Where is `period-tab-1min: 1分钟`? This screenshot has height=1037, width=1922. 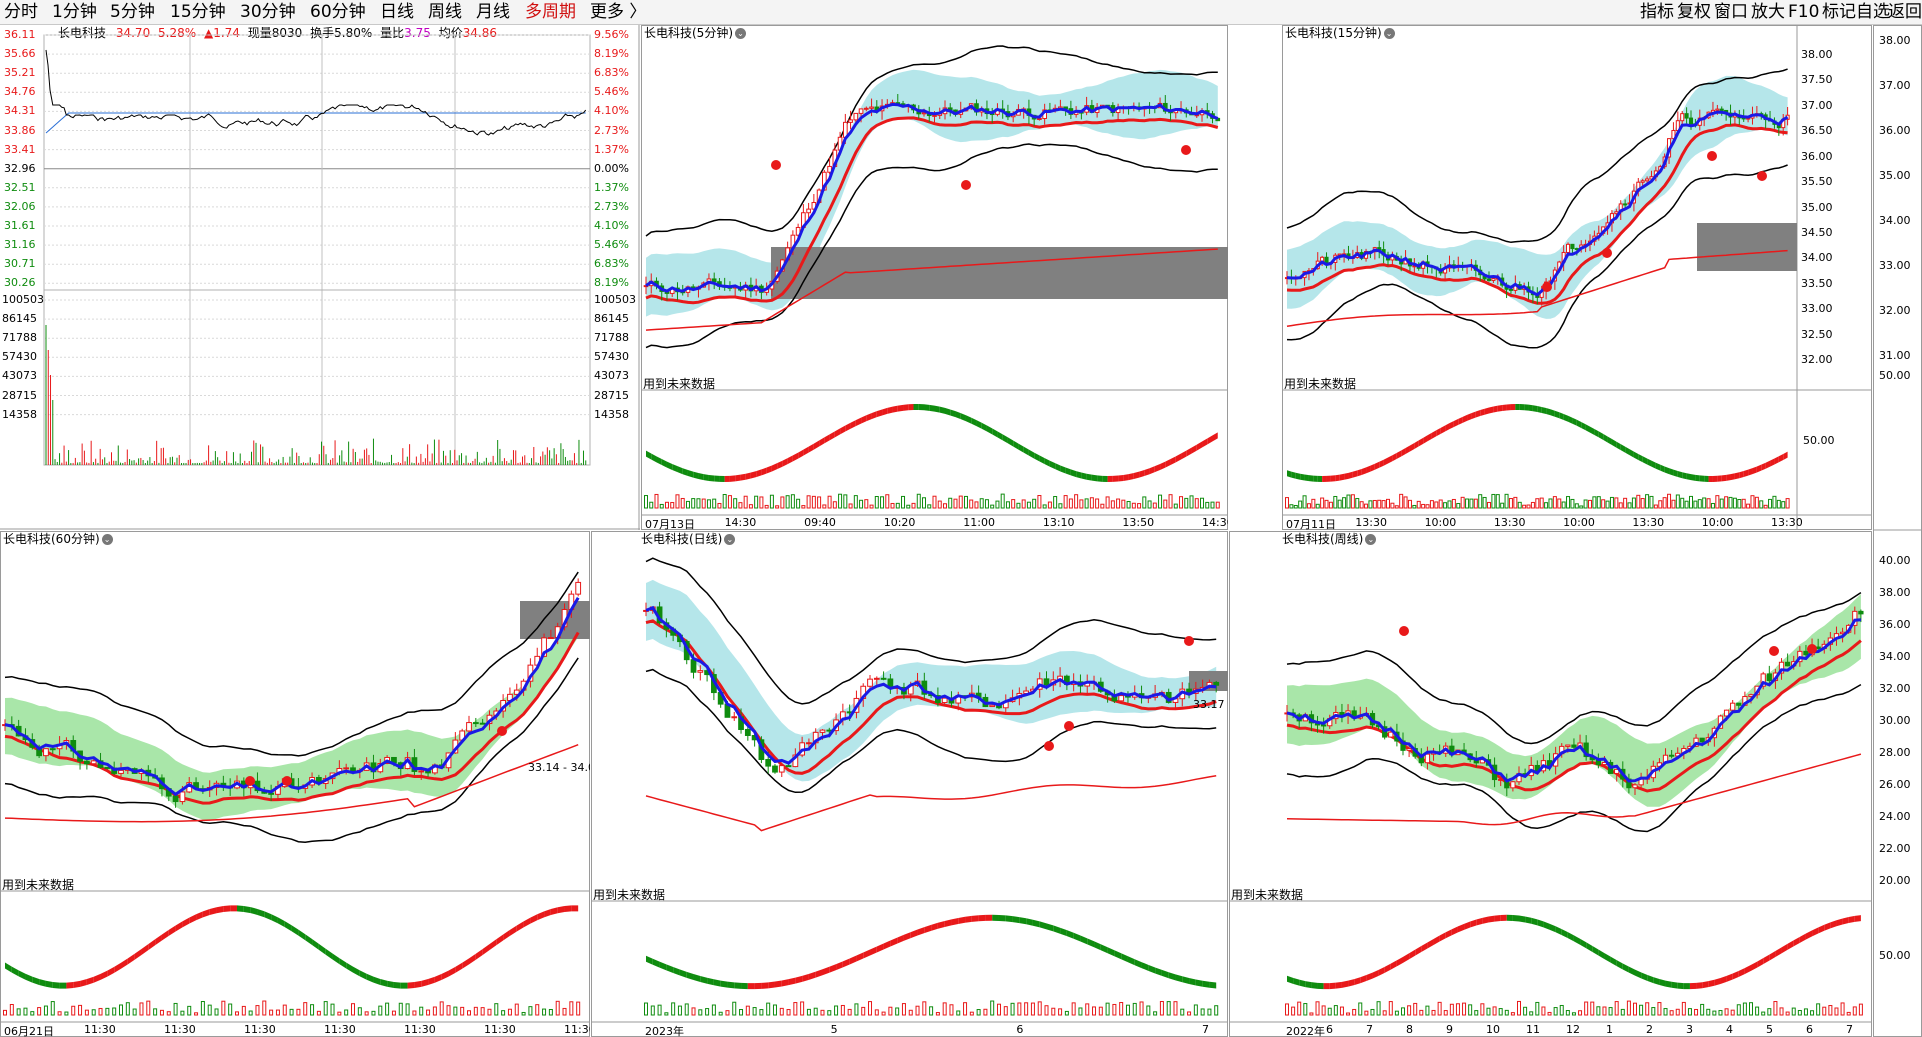 period-tab-1min: 1分钟 is located at coordinates (74, 12).